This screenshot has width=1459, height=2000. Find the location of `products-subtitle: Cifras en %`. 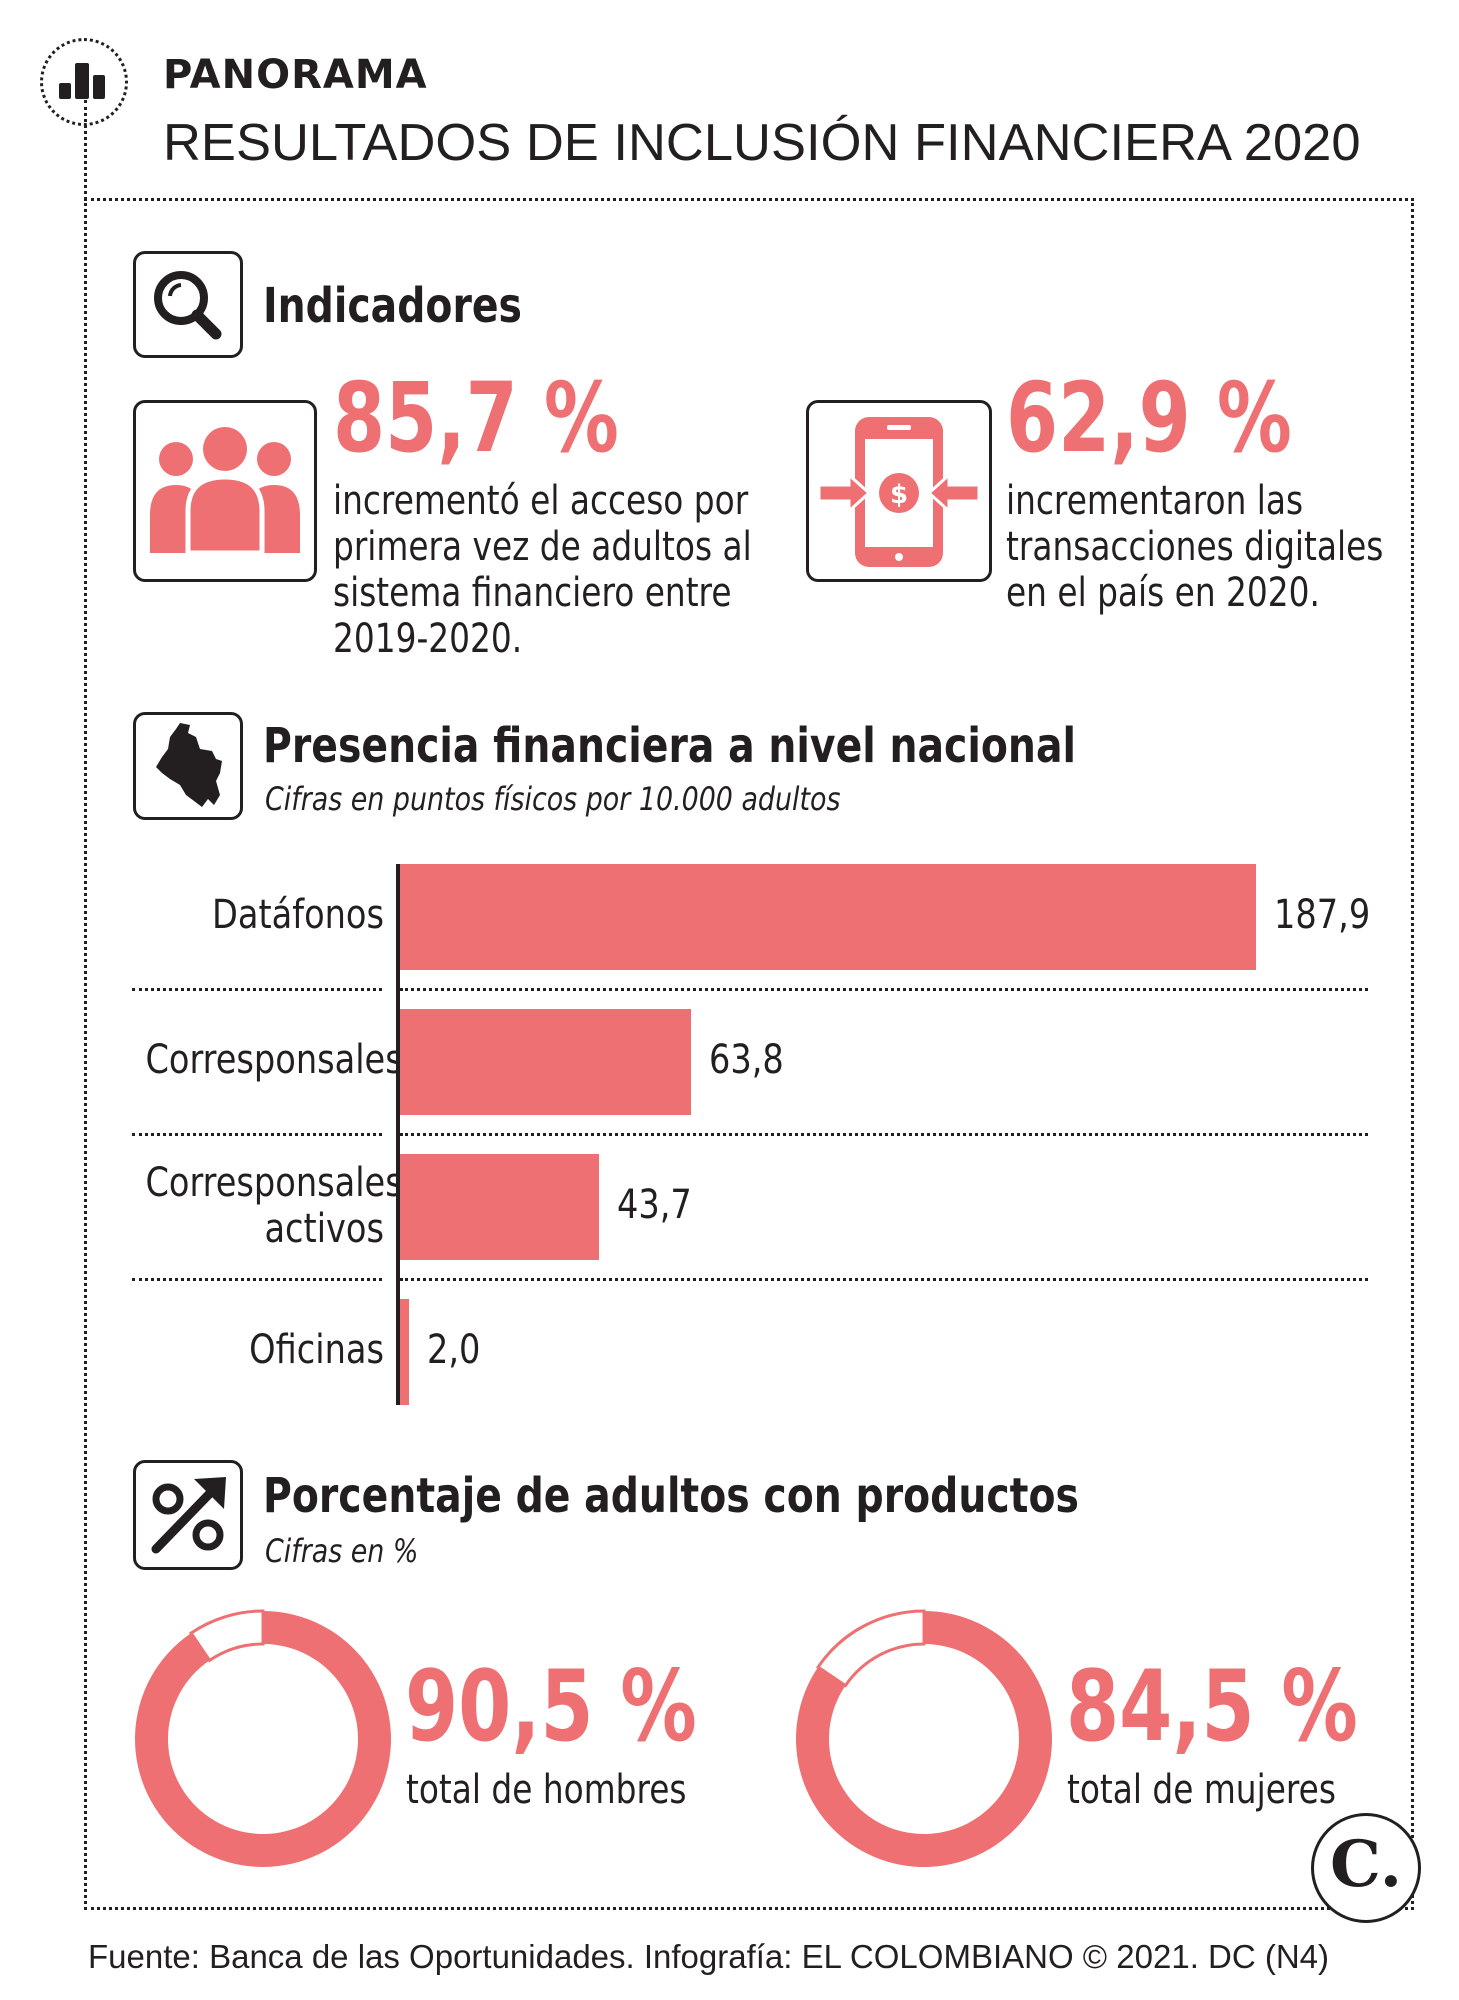

products-subtitle: Cifras en % is located at coordinates (342, 1551).